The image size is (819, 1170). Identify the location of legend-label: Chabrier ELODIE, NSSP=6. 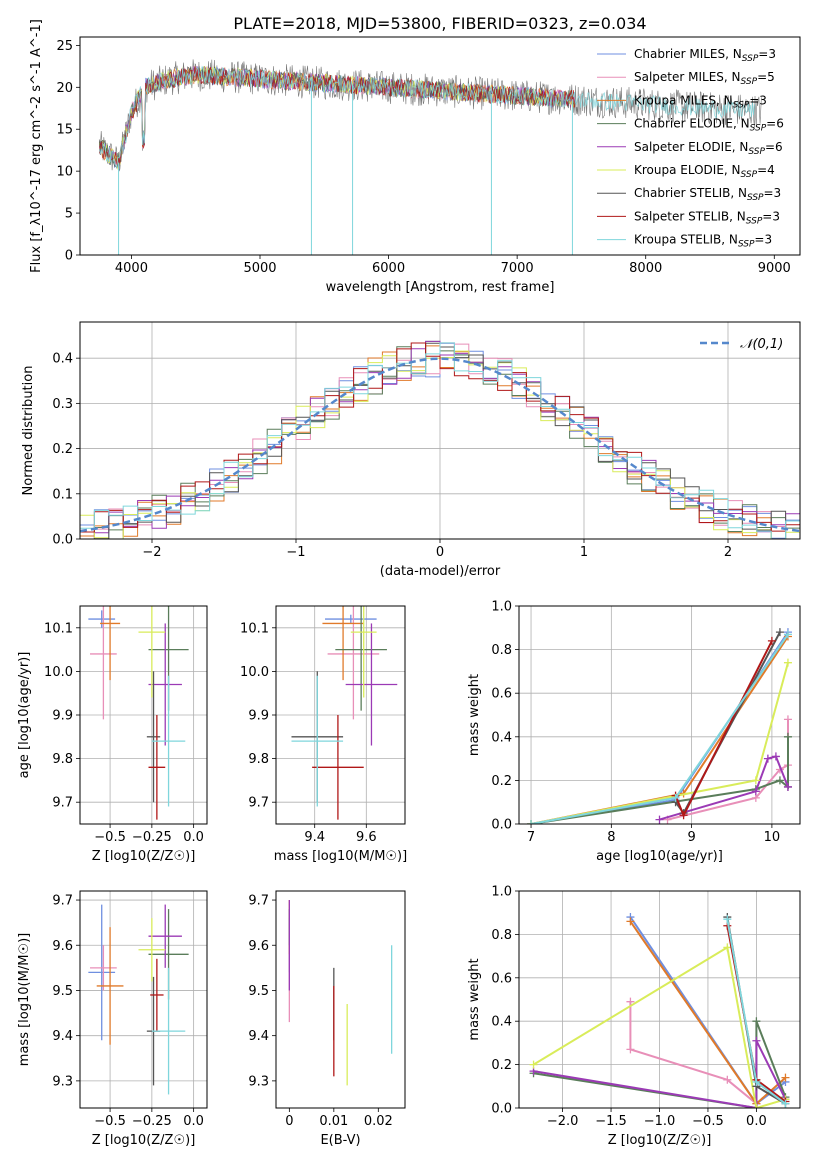
(709, 125).